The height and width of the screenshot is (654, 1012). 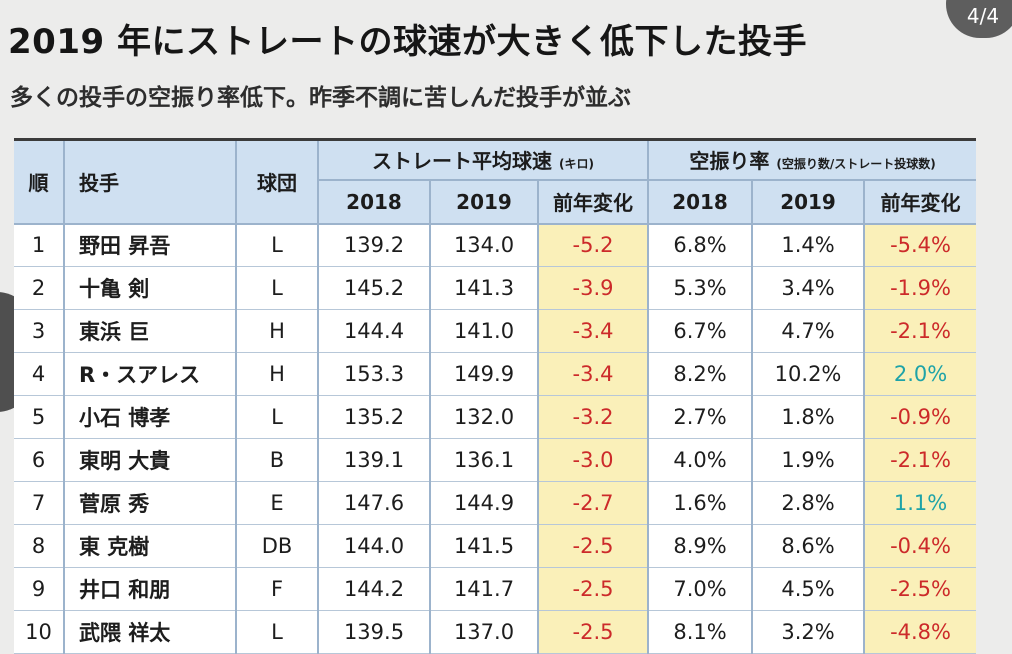 I want to click on speed-2019-cell: 141.3, so click(x=484, y=288).